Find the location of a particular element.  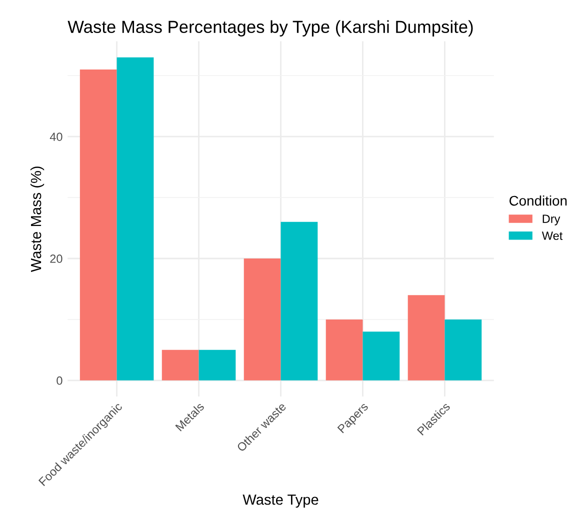

y-tick-label: 20 is located at coordinates (56, 258).